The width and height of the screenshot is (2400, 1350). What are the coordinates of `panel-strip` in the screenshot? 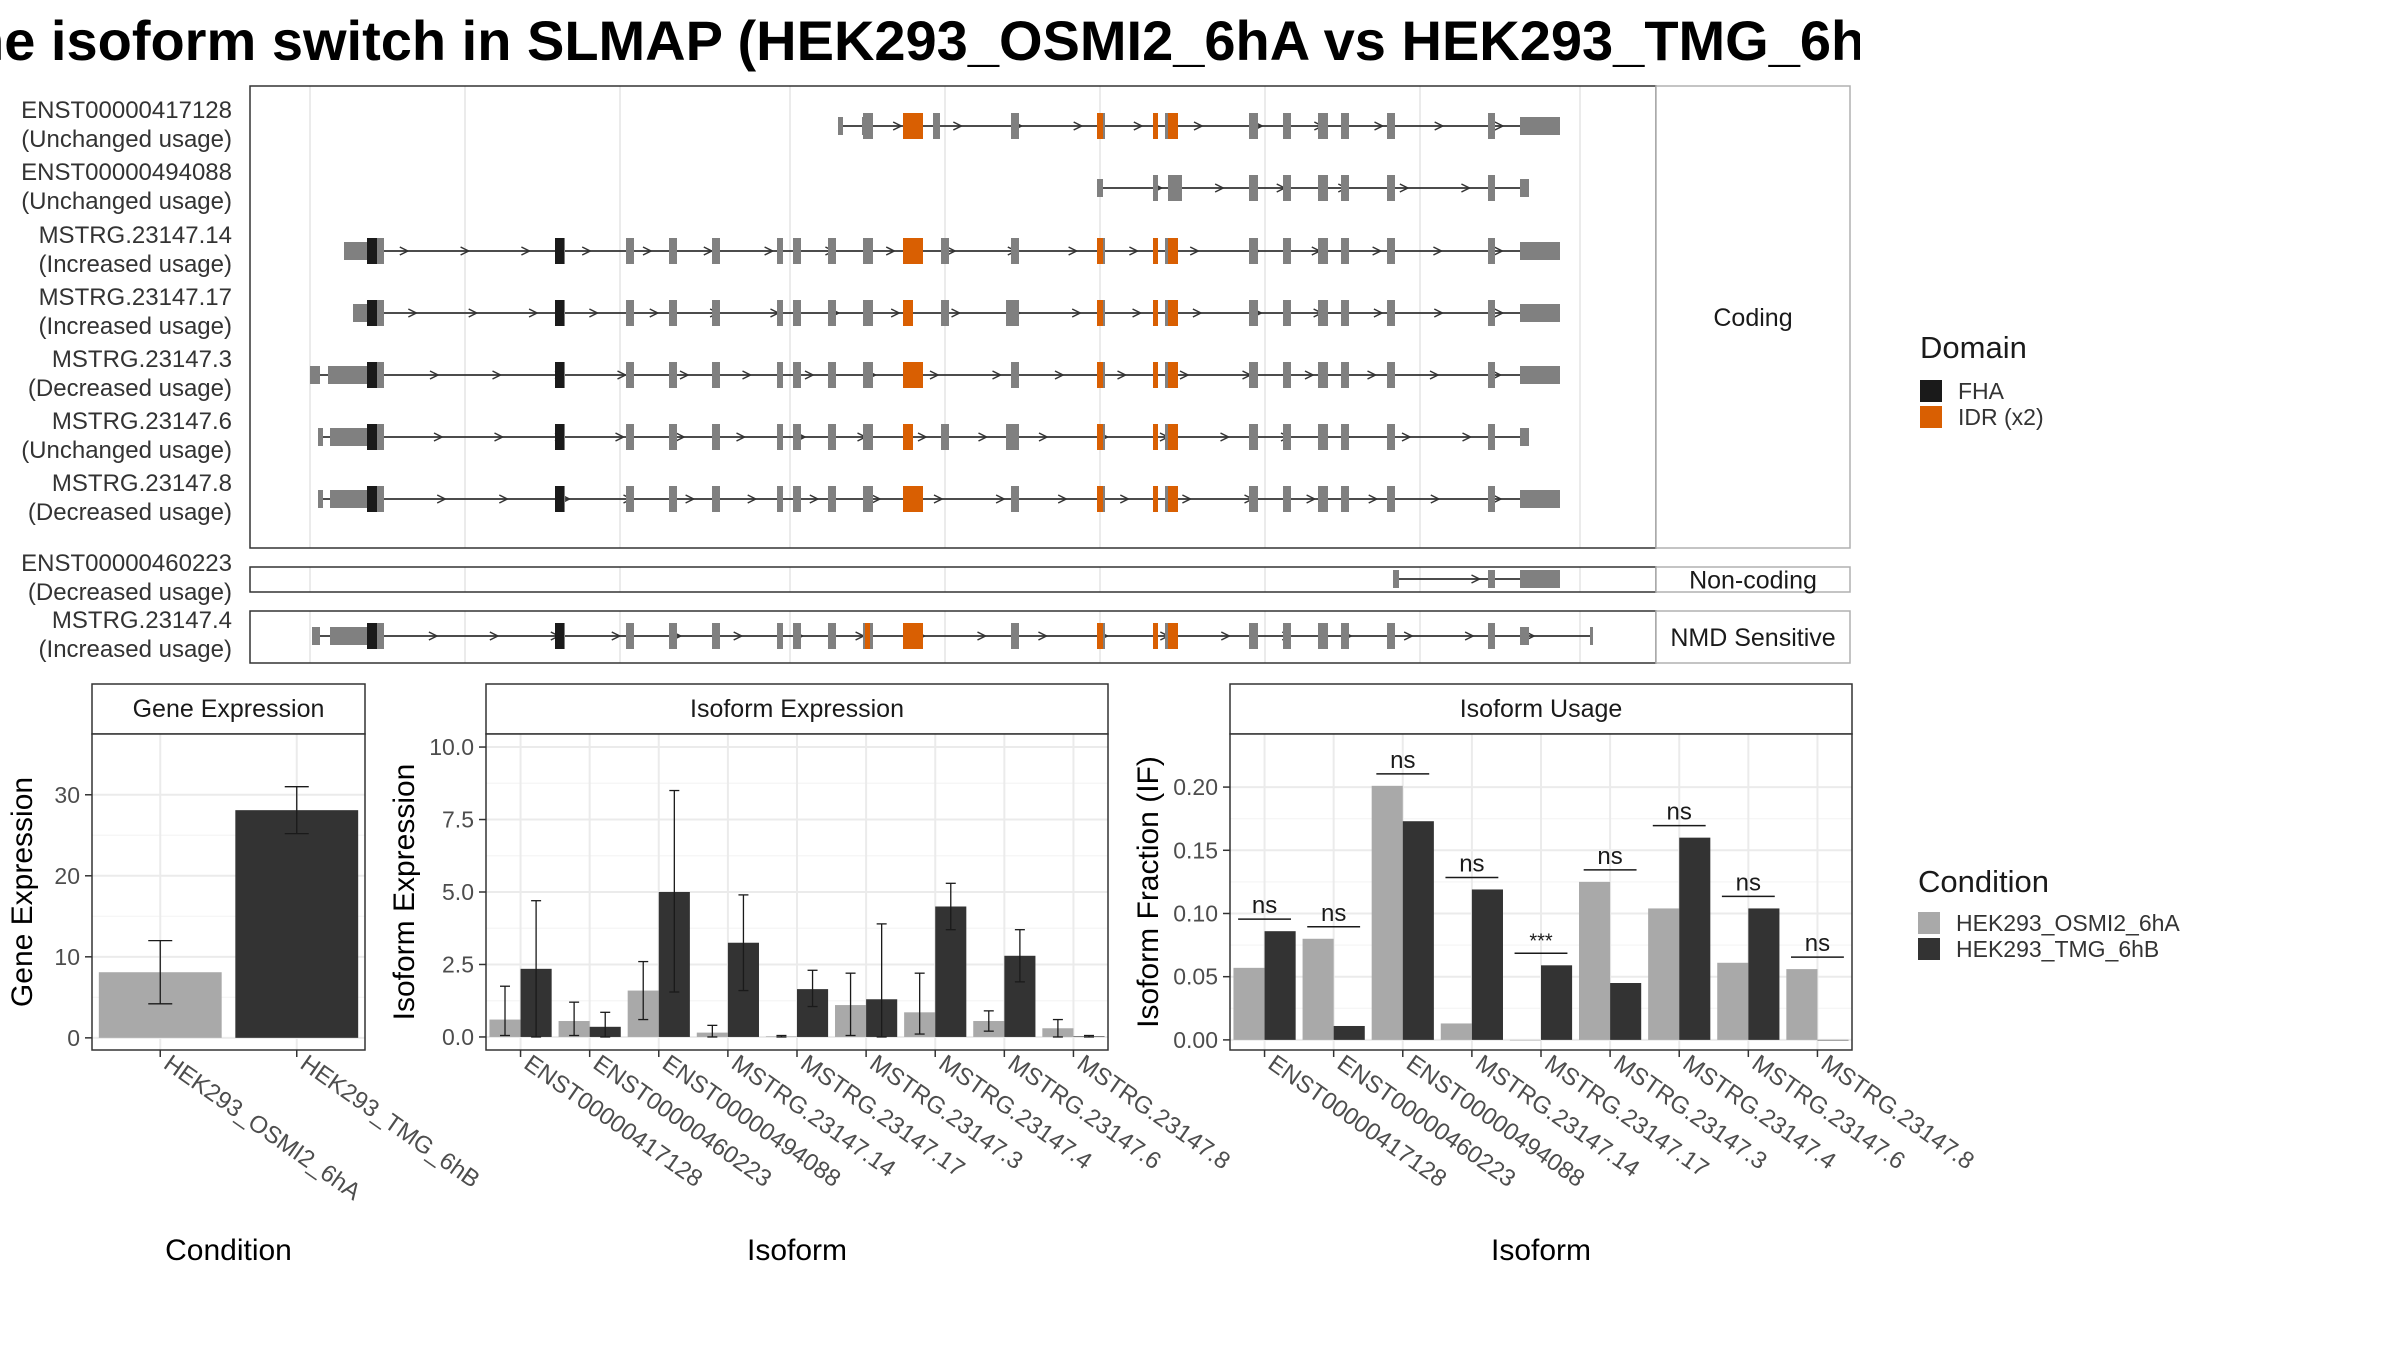 It's located at (228, 709).